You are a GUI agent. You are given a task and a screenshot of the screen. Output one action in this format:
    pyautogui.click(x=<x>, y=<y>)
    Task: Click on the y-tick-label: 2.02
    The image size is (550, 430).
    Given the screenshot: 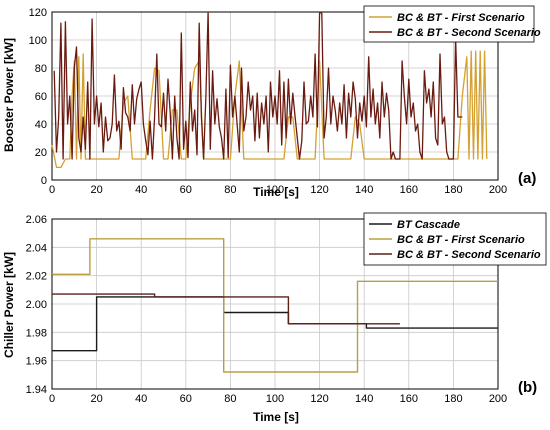 What is the action you would take?
    pyautogui.click(x=36, y=277)
    